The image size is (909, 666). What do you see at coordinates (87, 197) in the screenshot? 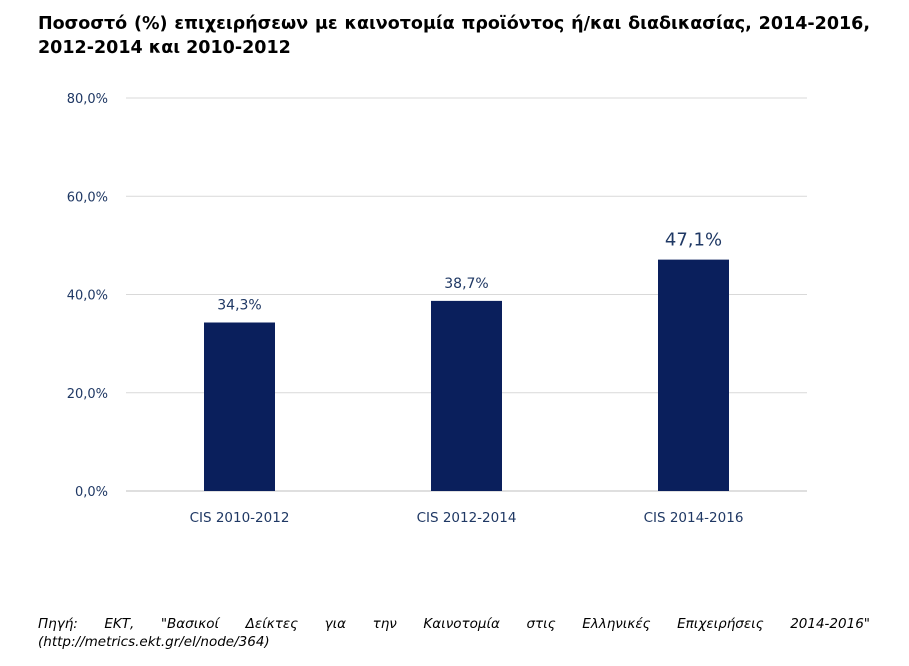
I see `y-tick-label: 60,0%` at bounding box center [87, 197].